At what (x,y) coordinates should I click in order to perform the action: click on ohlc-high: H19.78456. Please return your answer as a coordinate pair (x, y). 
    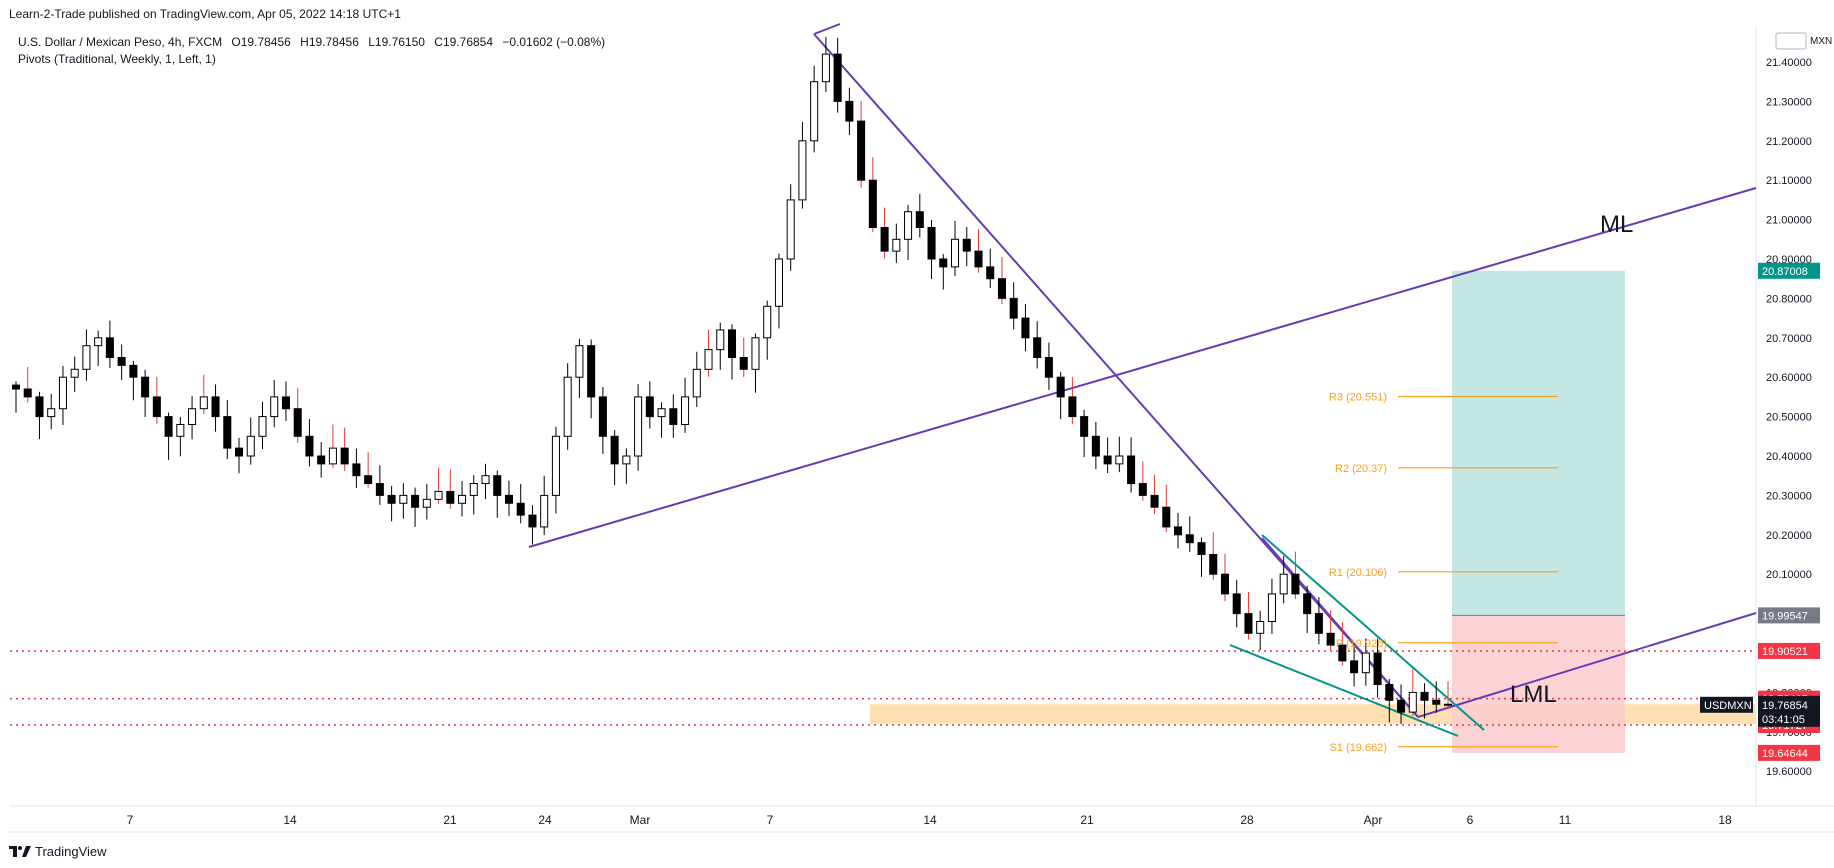
    Looking at the image, I should click on (329, 42).